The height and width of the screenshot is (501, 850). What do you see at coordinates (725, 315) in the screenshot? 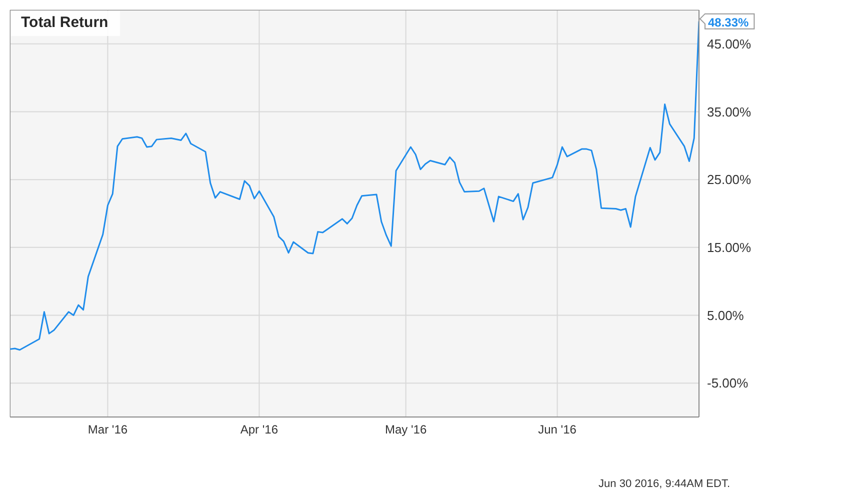
I see `y-tick-label: 5.00%` at bounding box center [725, 315].